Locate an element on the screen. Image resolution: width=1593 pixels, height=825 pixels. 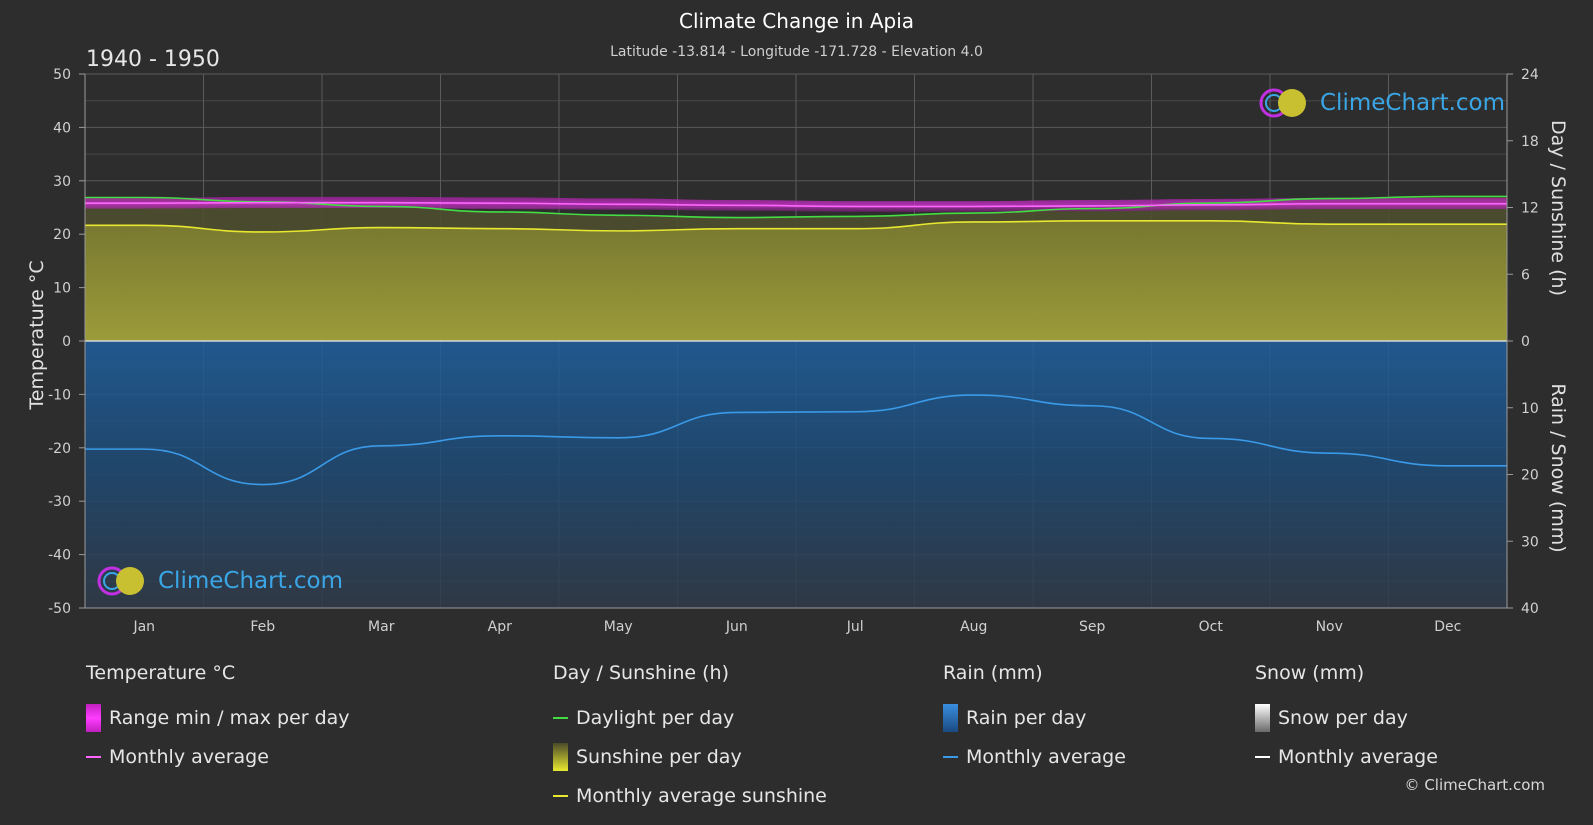
legend-daylight: Daylight per day is located at coordinates (690, 717).